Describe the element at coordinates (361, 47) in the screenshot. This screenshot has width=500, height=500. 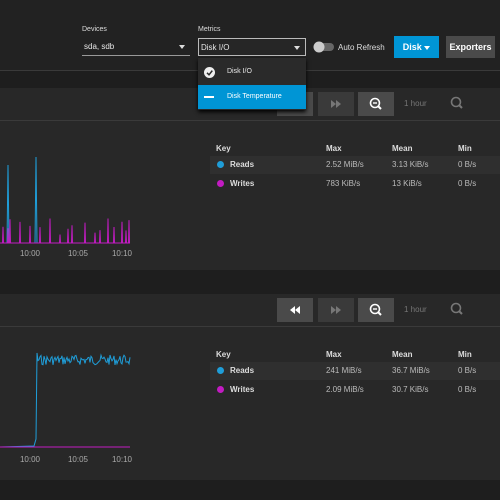
I see `auto-refresh-label: Auto Refresh` at that location.